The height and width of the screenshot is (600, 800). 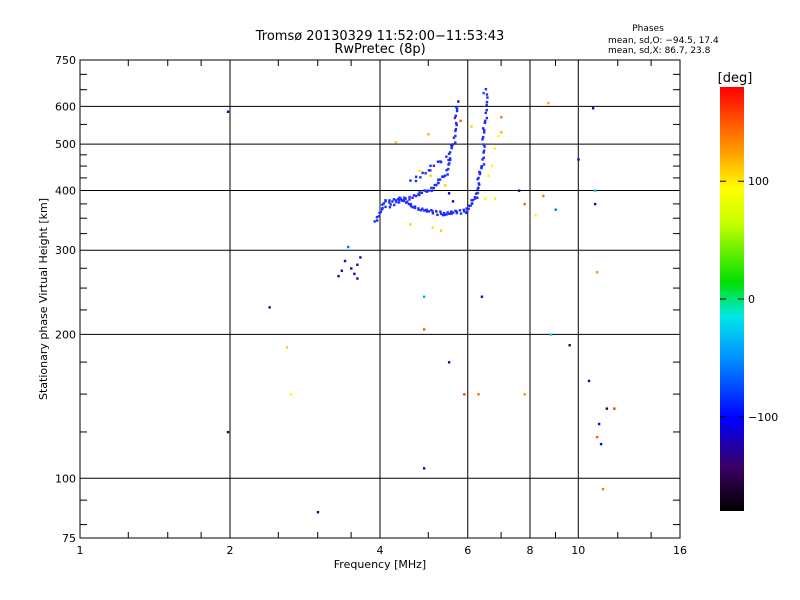 What do you see at coordinates (467, 550) in the screenshot?
I see `x-tick-label: 6` at bounding box center [467, 550].